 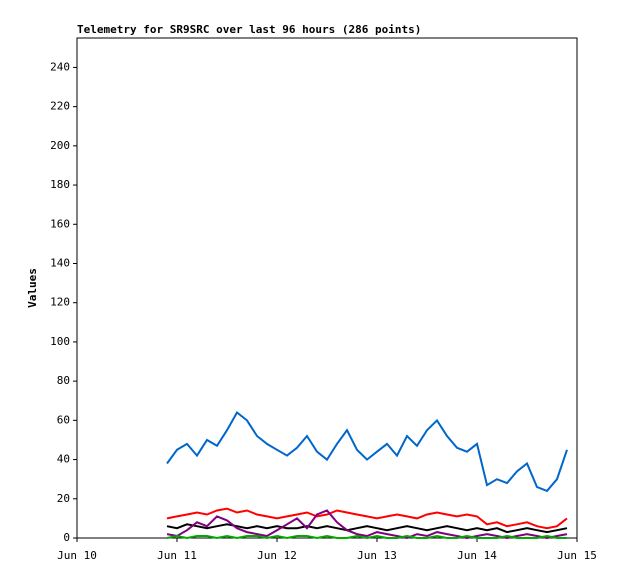 I want to click on y-tick-label: 120, so click(x=60, y=302).